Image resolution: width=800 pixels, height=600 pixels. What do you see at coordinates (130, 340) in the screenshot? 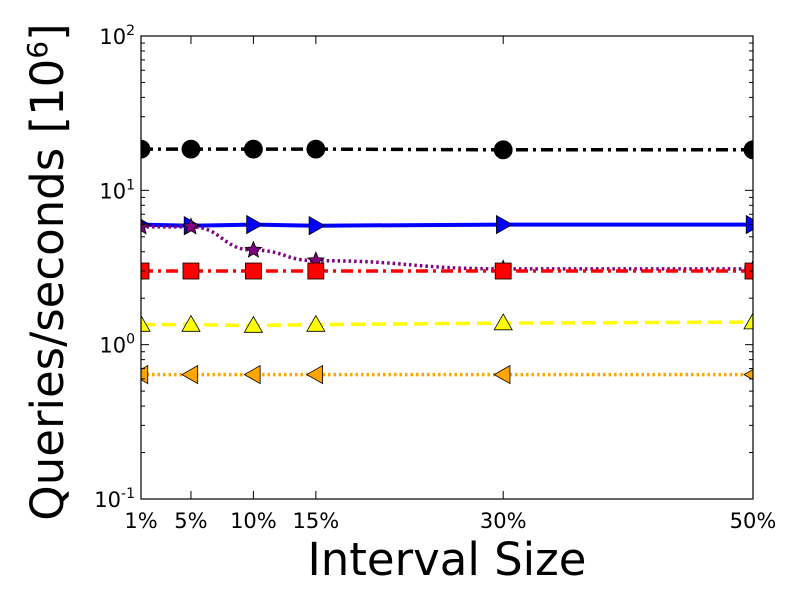
I see `y-tick-exponent: 0` at bounding box center [130, 340].